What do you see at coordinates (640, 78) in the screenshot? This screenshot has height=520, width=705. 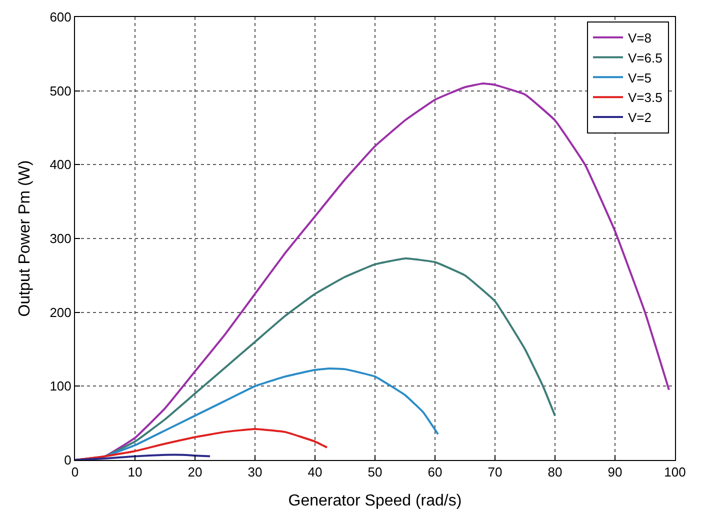 I see `legend-label: V=5` at bounding box center [640, 78].